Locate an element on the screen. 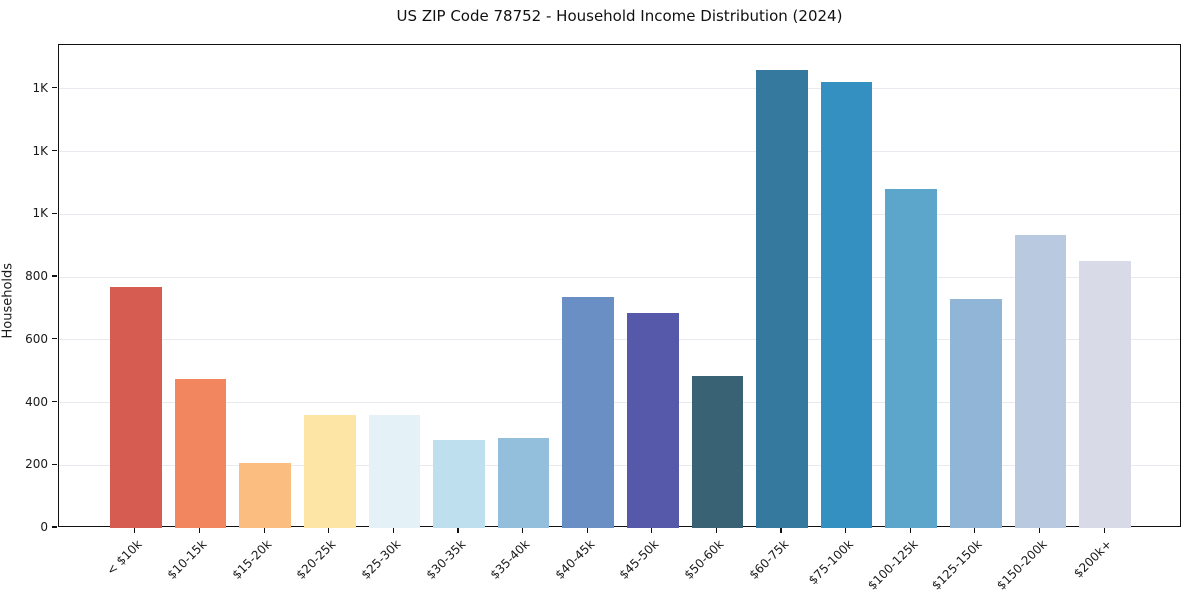 This screenshot has height=590, width=1189. bar--200k+ is located at coordinates (1105, 394).